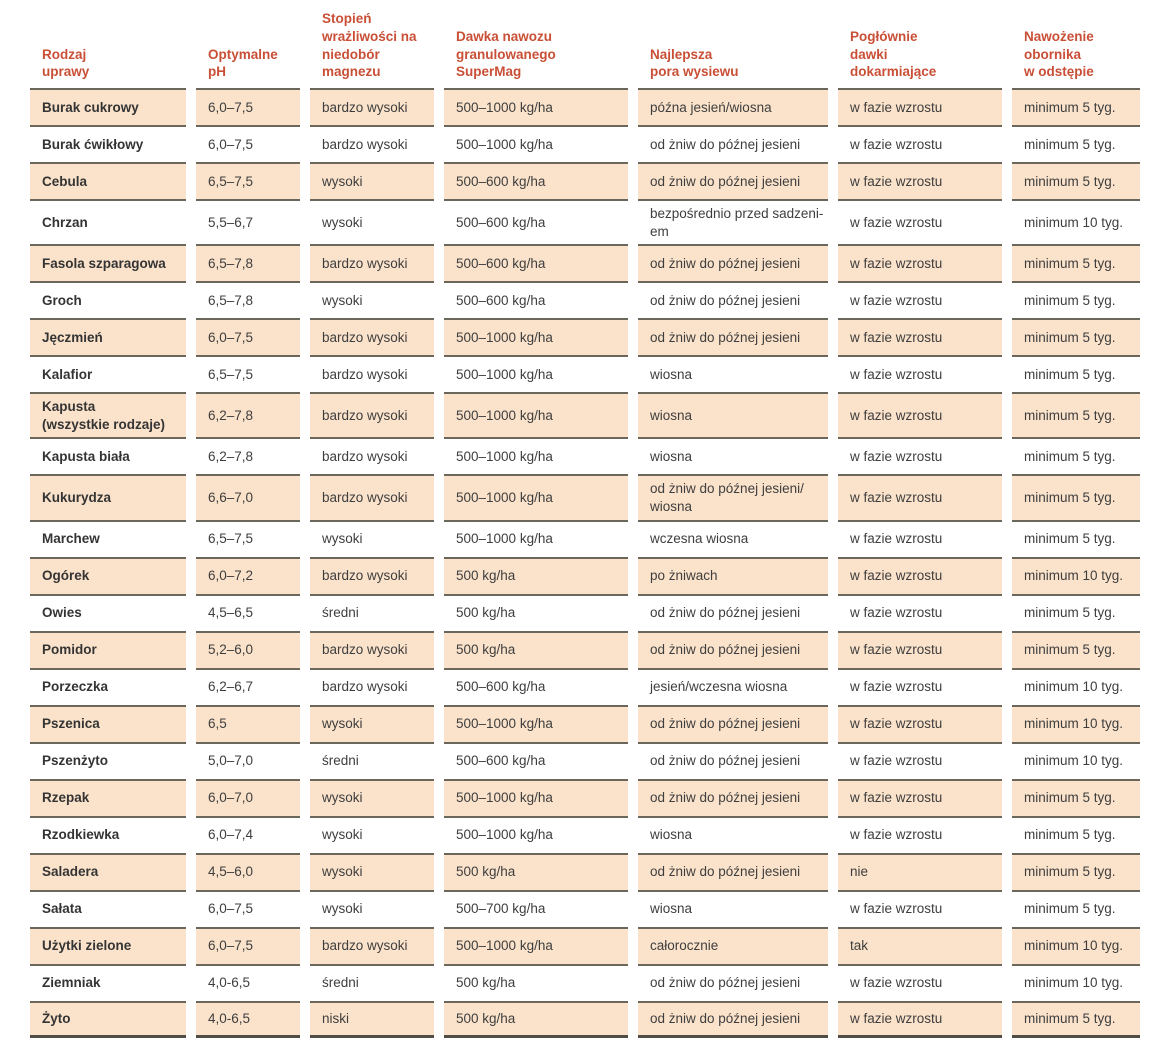  What do you see at coordinates (108, 760) in the screenshot?
I see `cell-crop: Pszenżyto` at bounding box center [108, 760].